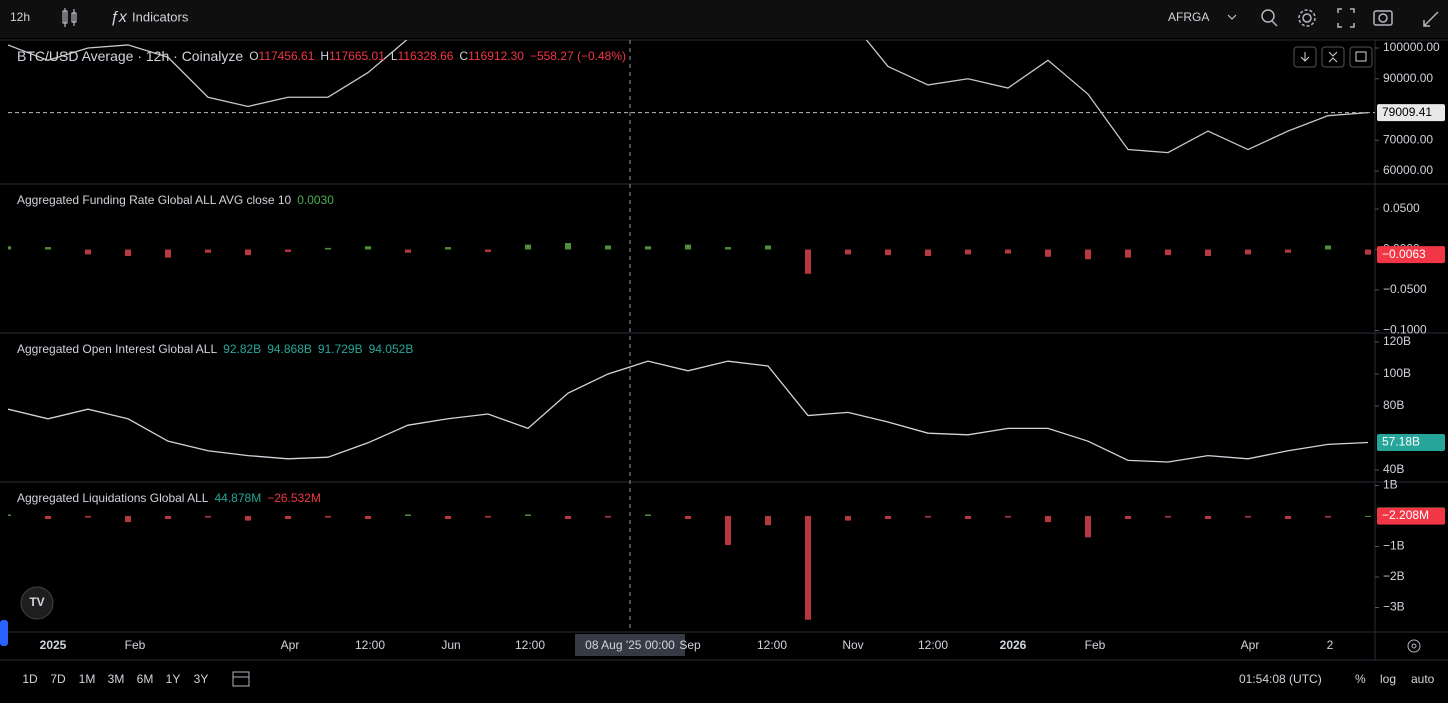 The image size is (1448, 703). What do you see at coordinates (1360, 679) in the screenshot?
I see `percent-toggle: %` at bounding box center [1360, 679].